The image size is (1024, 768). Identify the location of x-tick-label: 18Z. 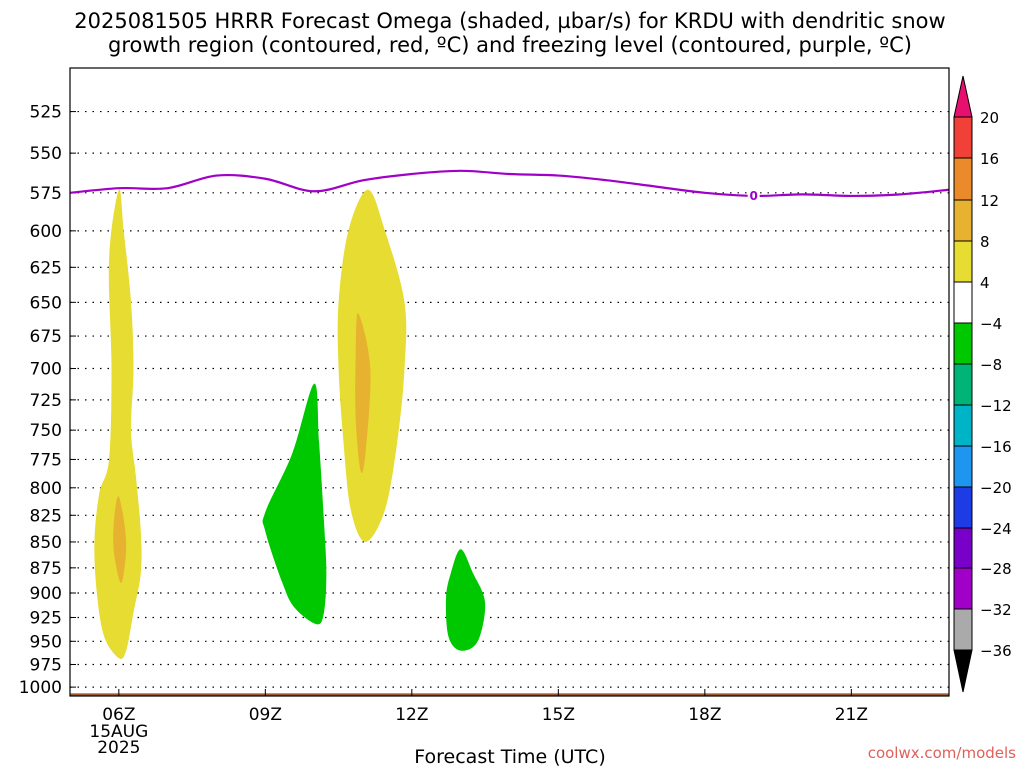
(704, 715).